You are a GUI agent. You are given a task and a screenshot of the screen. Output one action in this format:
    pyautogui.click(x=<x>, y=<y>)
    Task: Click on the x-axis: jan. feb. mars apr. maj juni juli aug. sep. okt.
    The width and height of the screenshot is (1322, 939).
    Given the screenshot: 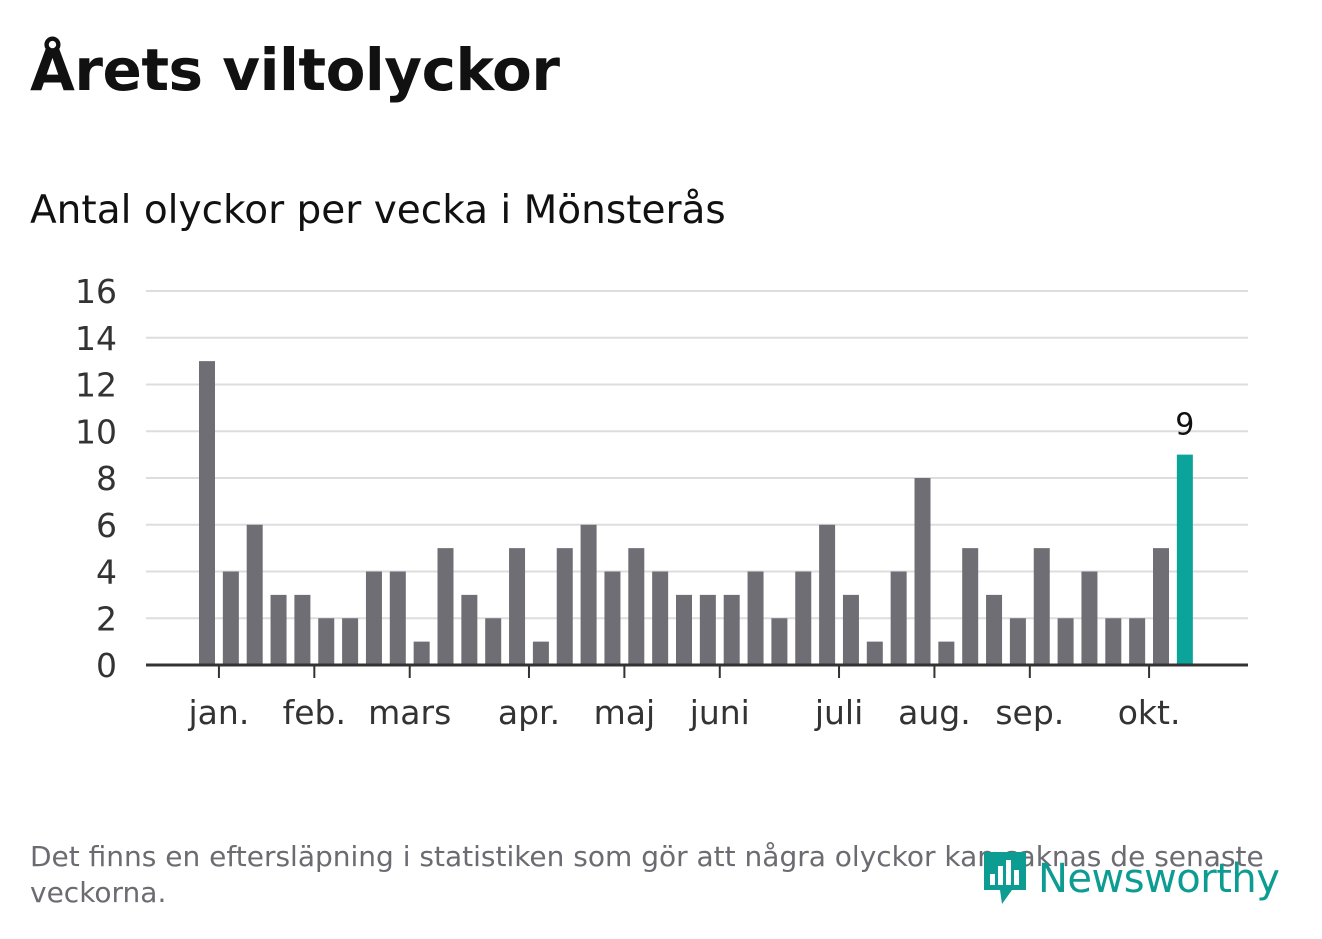 What is the action you would take?
    pyautogui.click(x=697, y=697)
    